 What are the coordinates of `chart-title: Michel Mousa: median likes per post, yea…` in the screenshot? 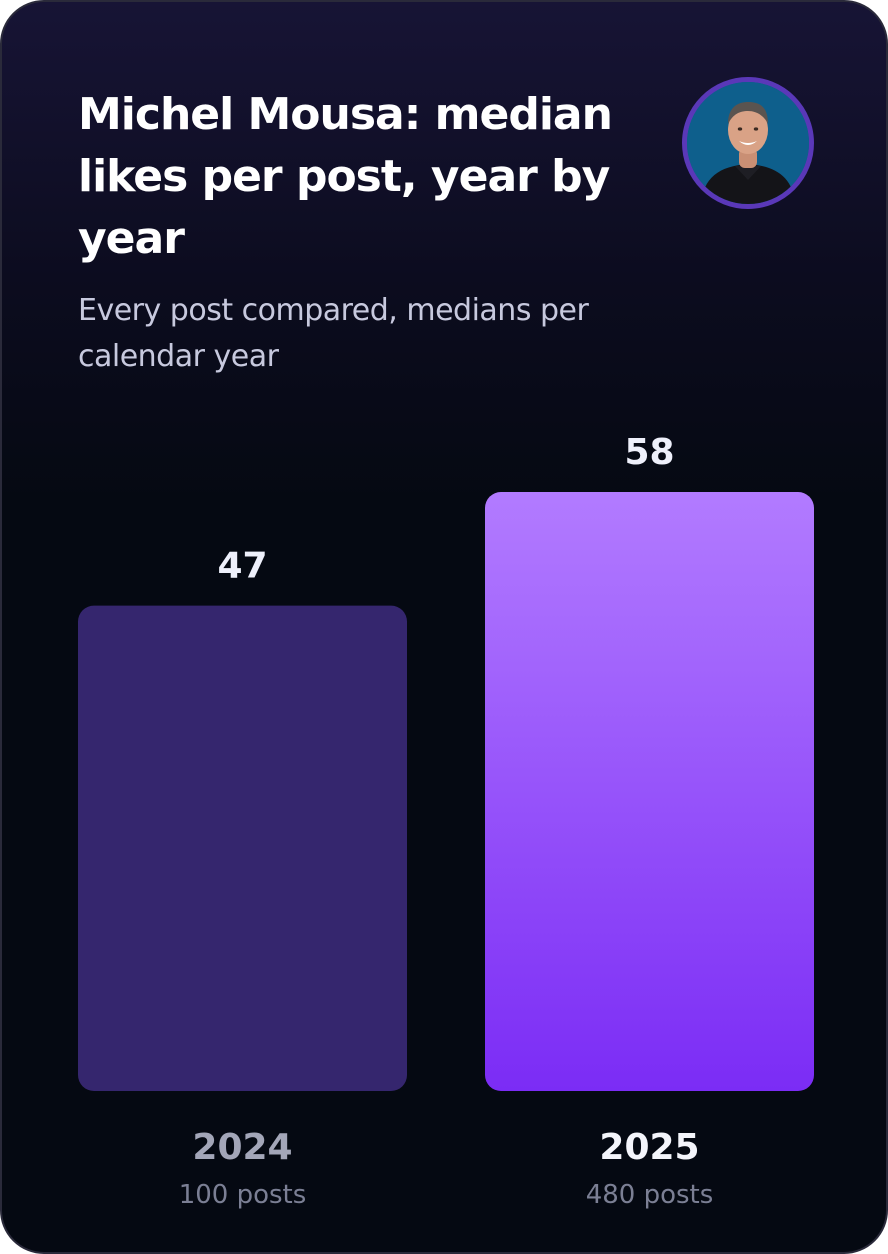 It's located at (345, 176).